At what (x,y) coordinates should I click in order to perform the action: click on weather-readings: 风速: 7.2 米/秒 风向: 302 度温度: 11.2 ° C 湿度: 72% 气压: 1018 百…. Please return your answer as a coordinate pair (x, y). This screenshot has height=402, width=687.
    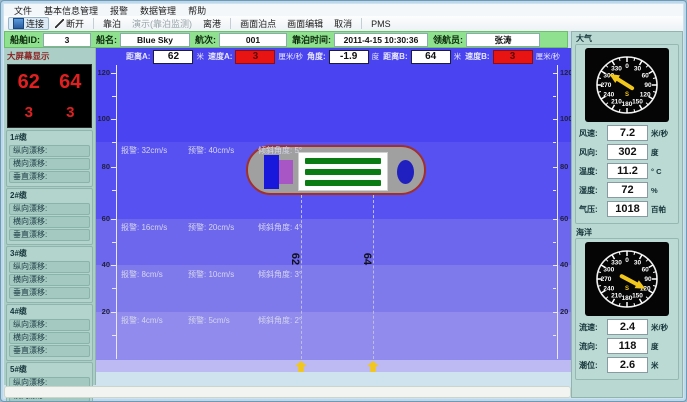
    Looking at the image, I should click on (627, 171).